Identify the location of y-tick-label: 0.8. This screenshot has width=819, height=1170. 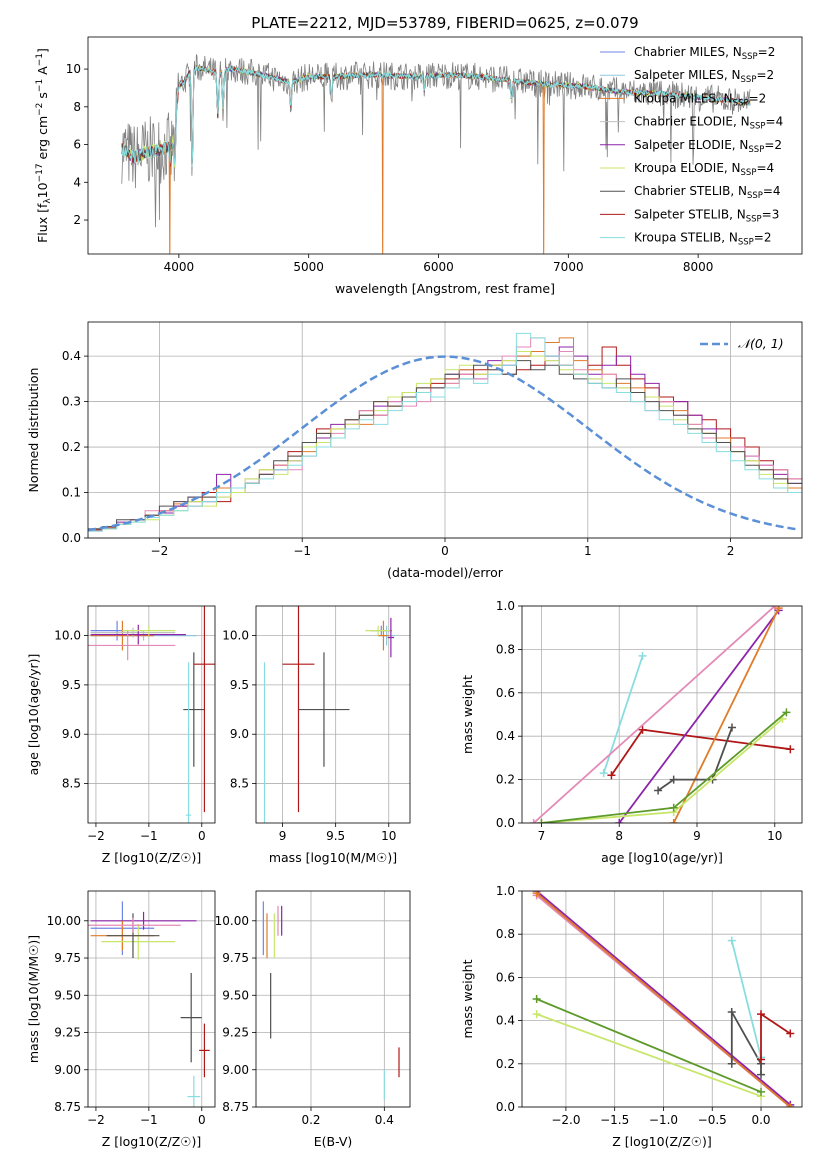
(505, 649).